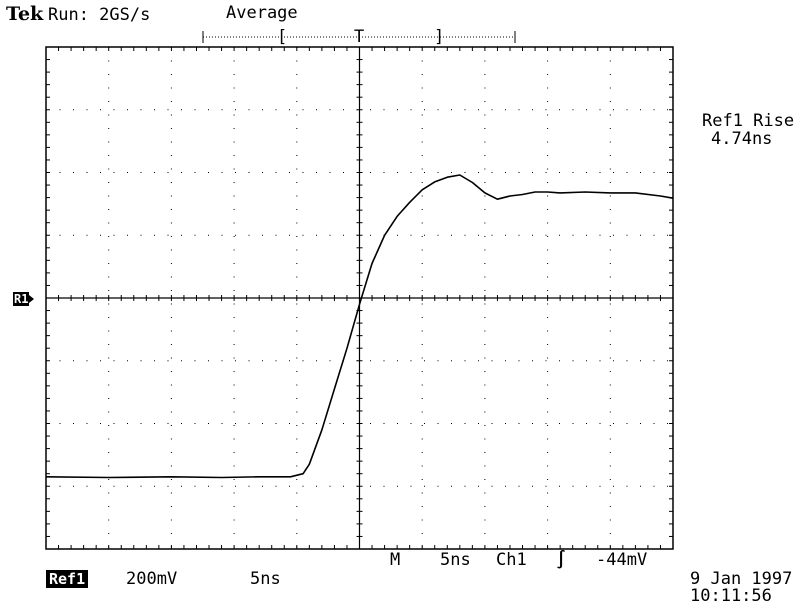 The height and width of the screenshot is (609, 800). I want to click on main-timebase-value: 5ns, so click(455, 560).